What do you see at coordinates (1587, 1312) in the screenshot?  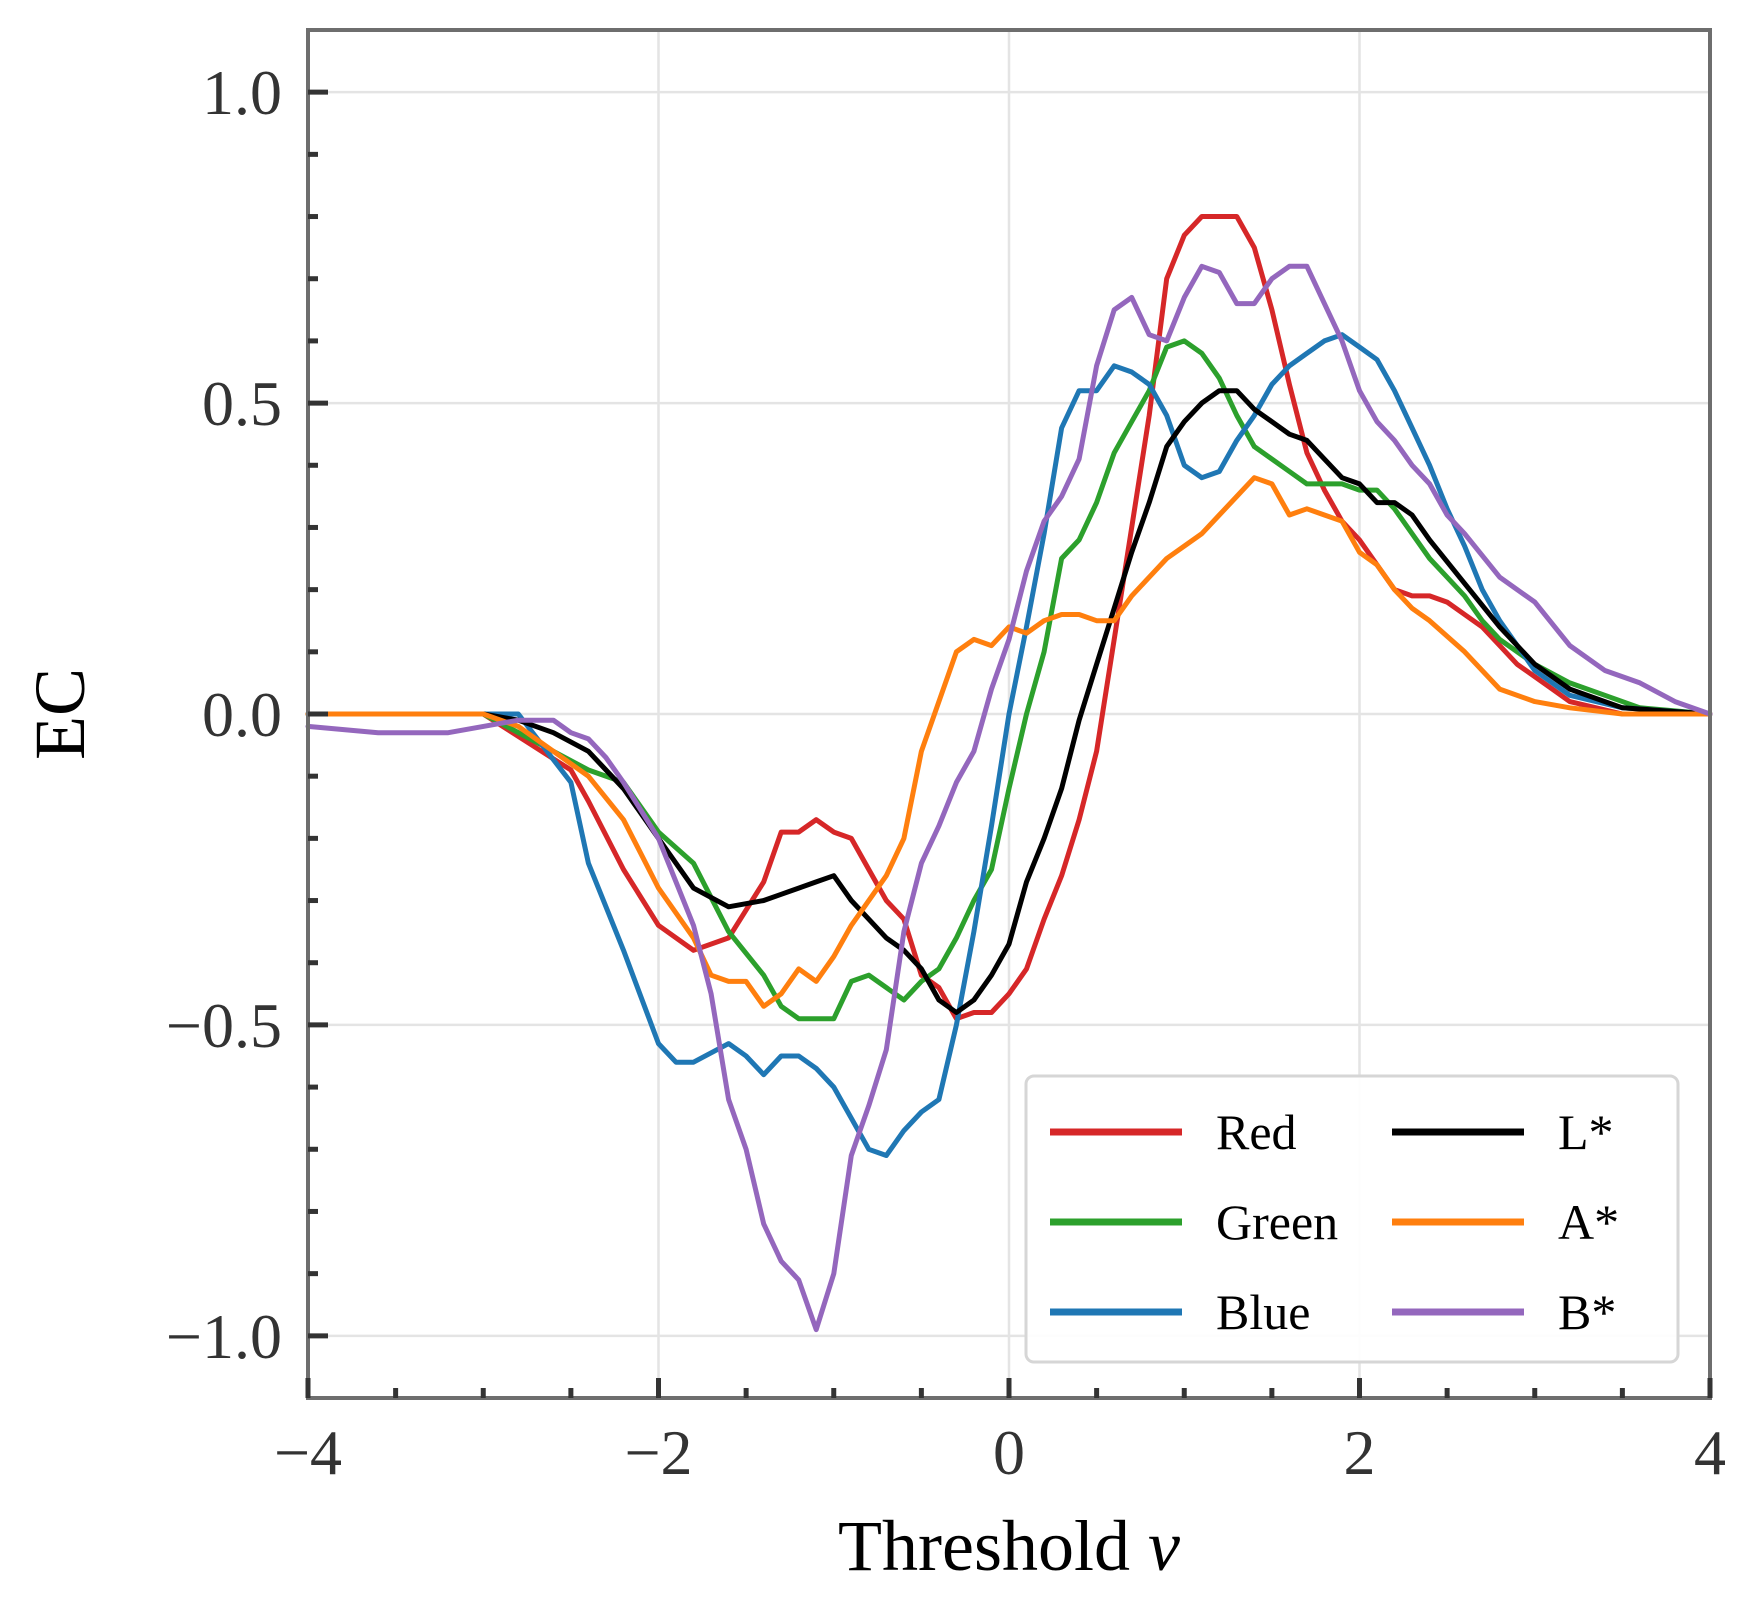 I see `legend-label: B*` at bounding box center [1587, 1312].